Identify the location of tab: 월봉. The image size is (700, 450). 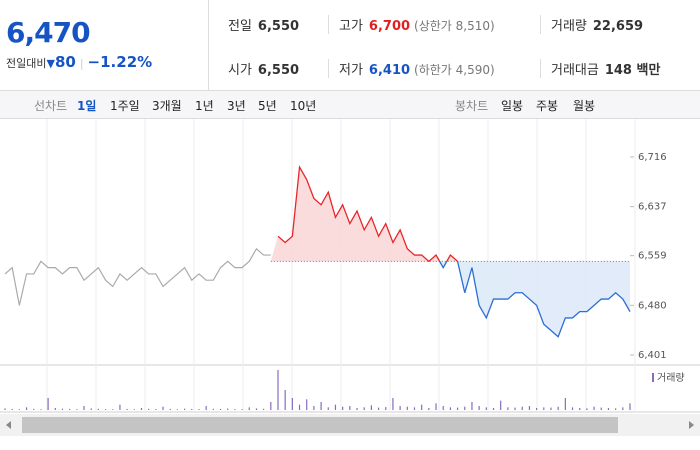
(584, 106).